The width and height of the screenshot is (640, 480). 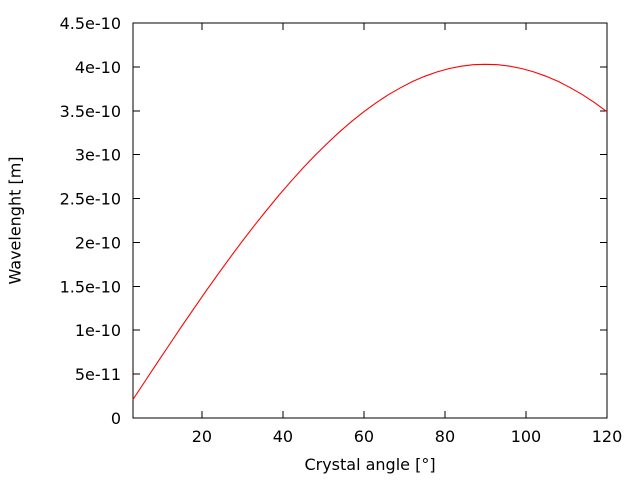 I want to click on x-tick-label: 80, so click(x=445, y=436).